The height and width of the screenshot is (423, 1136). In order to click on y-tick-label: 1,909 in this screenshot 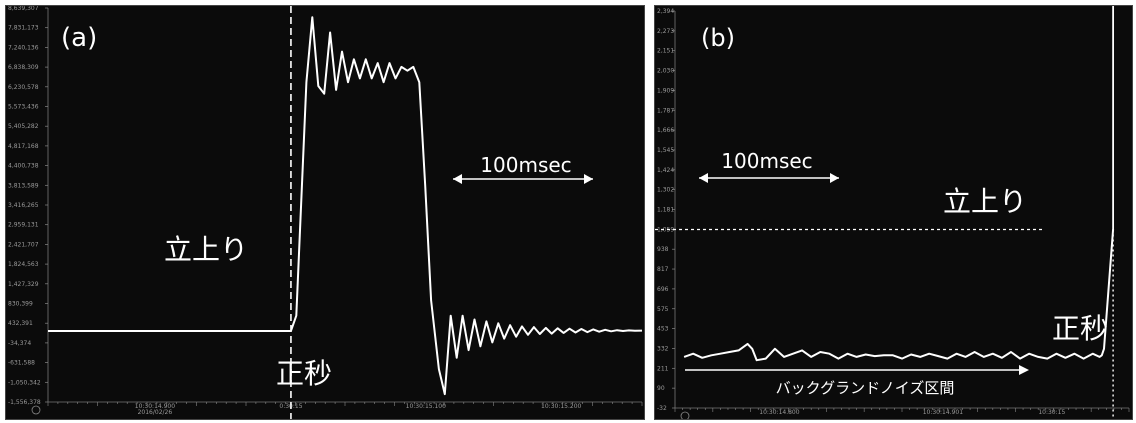, I will do `click(665, 90)`.